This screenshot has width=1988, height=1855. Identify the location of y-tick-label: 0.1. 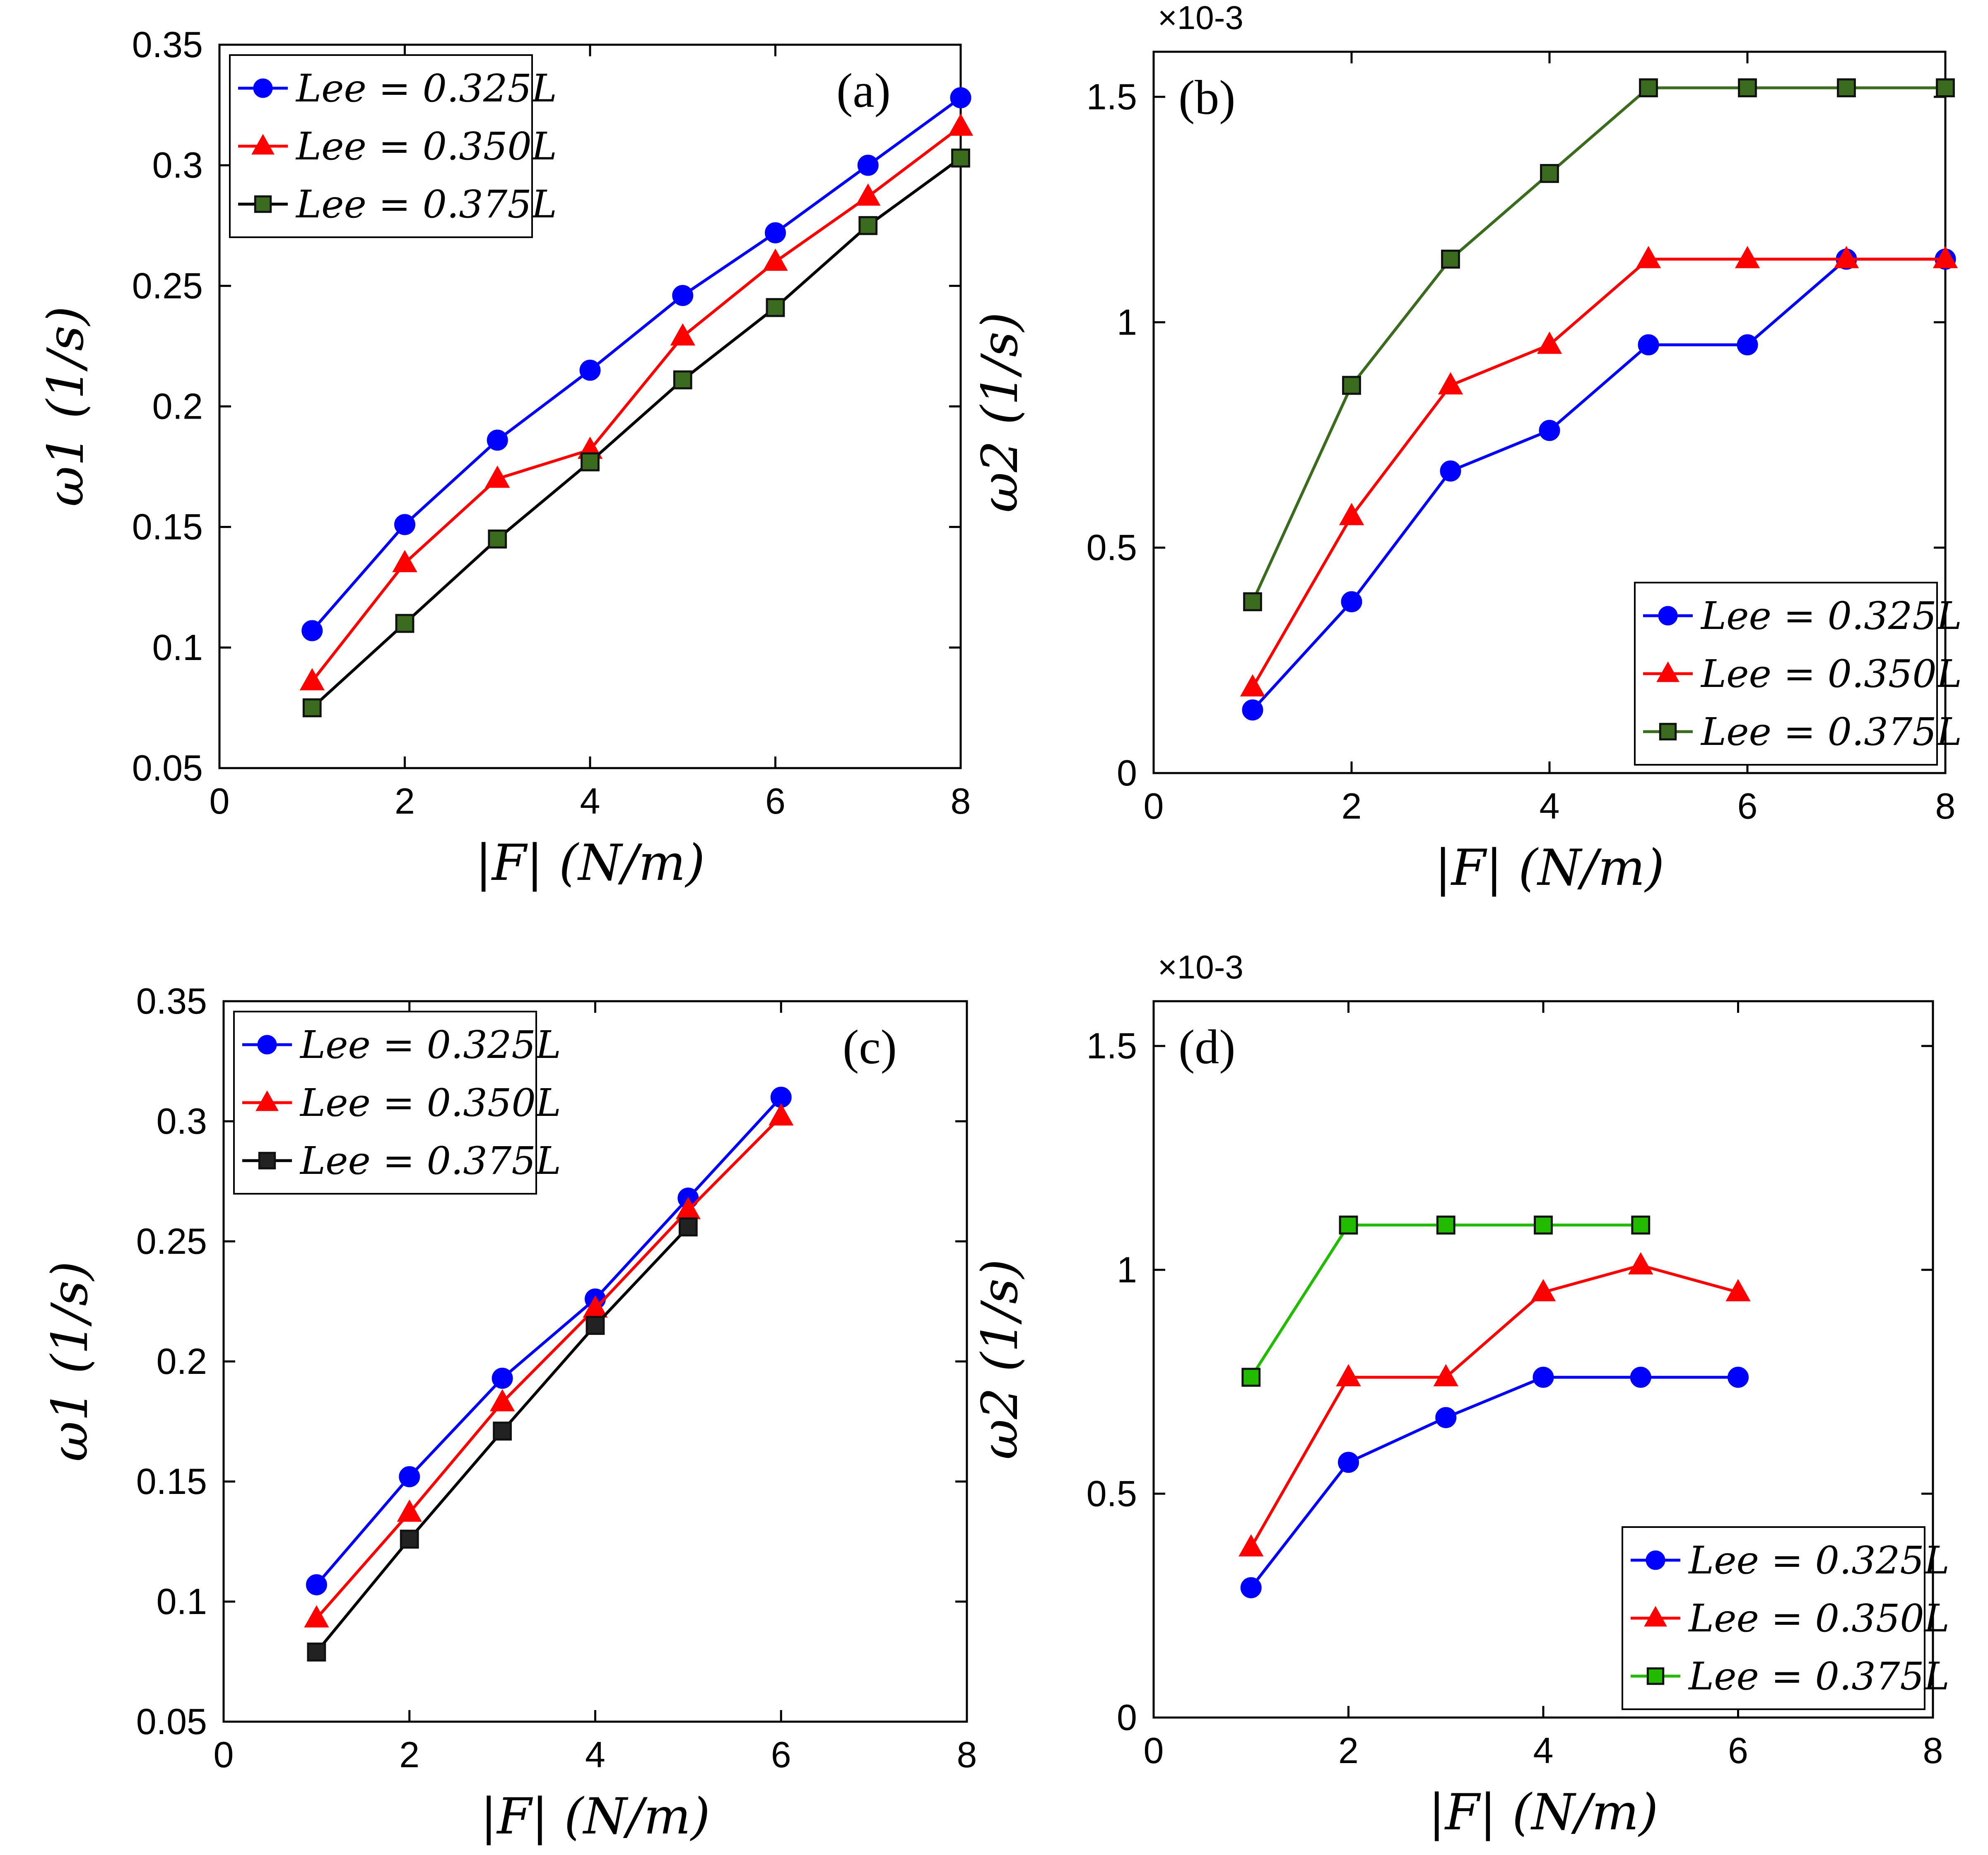
(182, 1601).